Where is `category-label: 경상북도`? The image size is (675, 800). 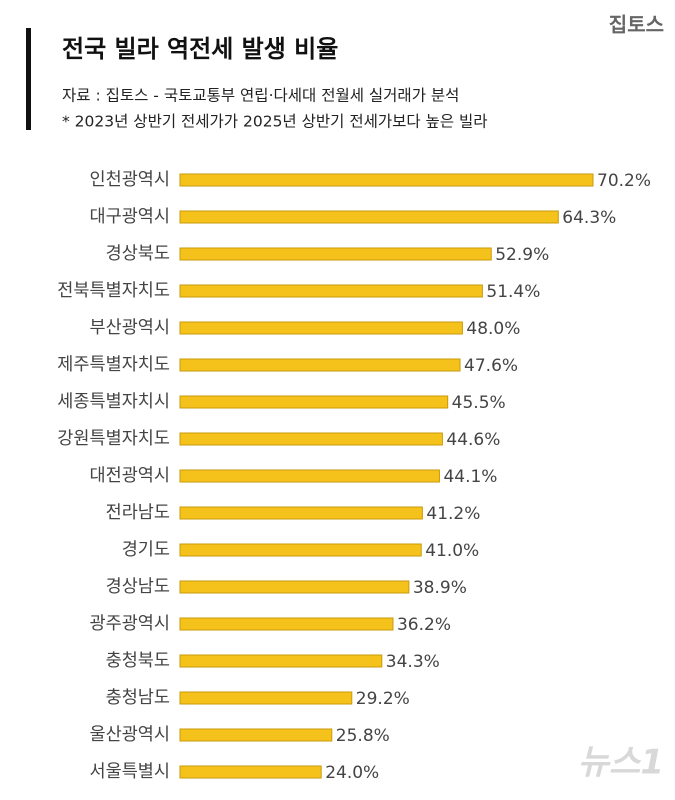
category-label: 경상북도 is located at coordinates (138, 254).